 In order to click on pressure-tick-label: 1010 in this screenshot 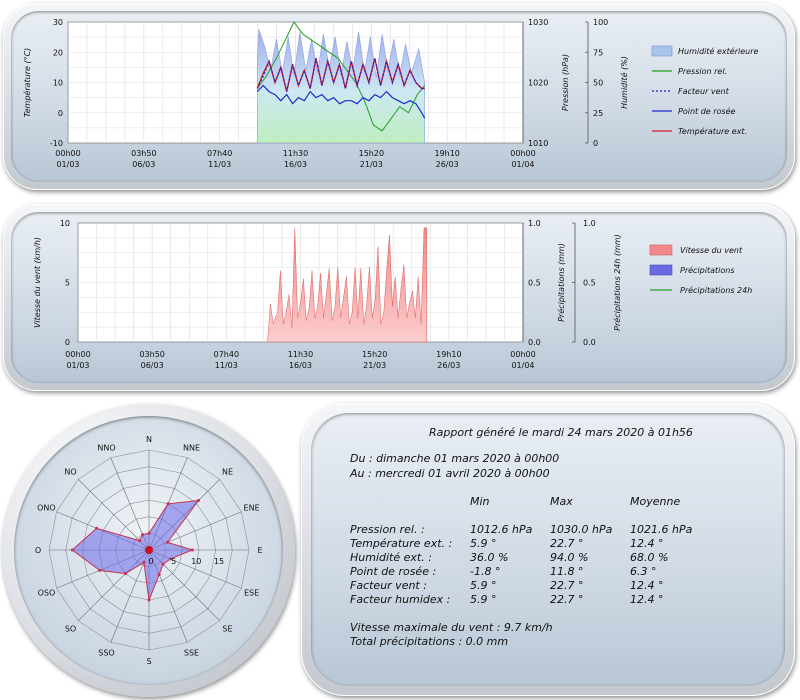, I will do `click(538, 143)`.